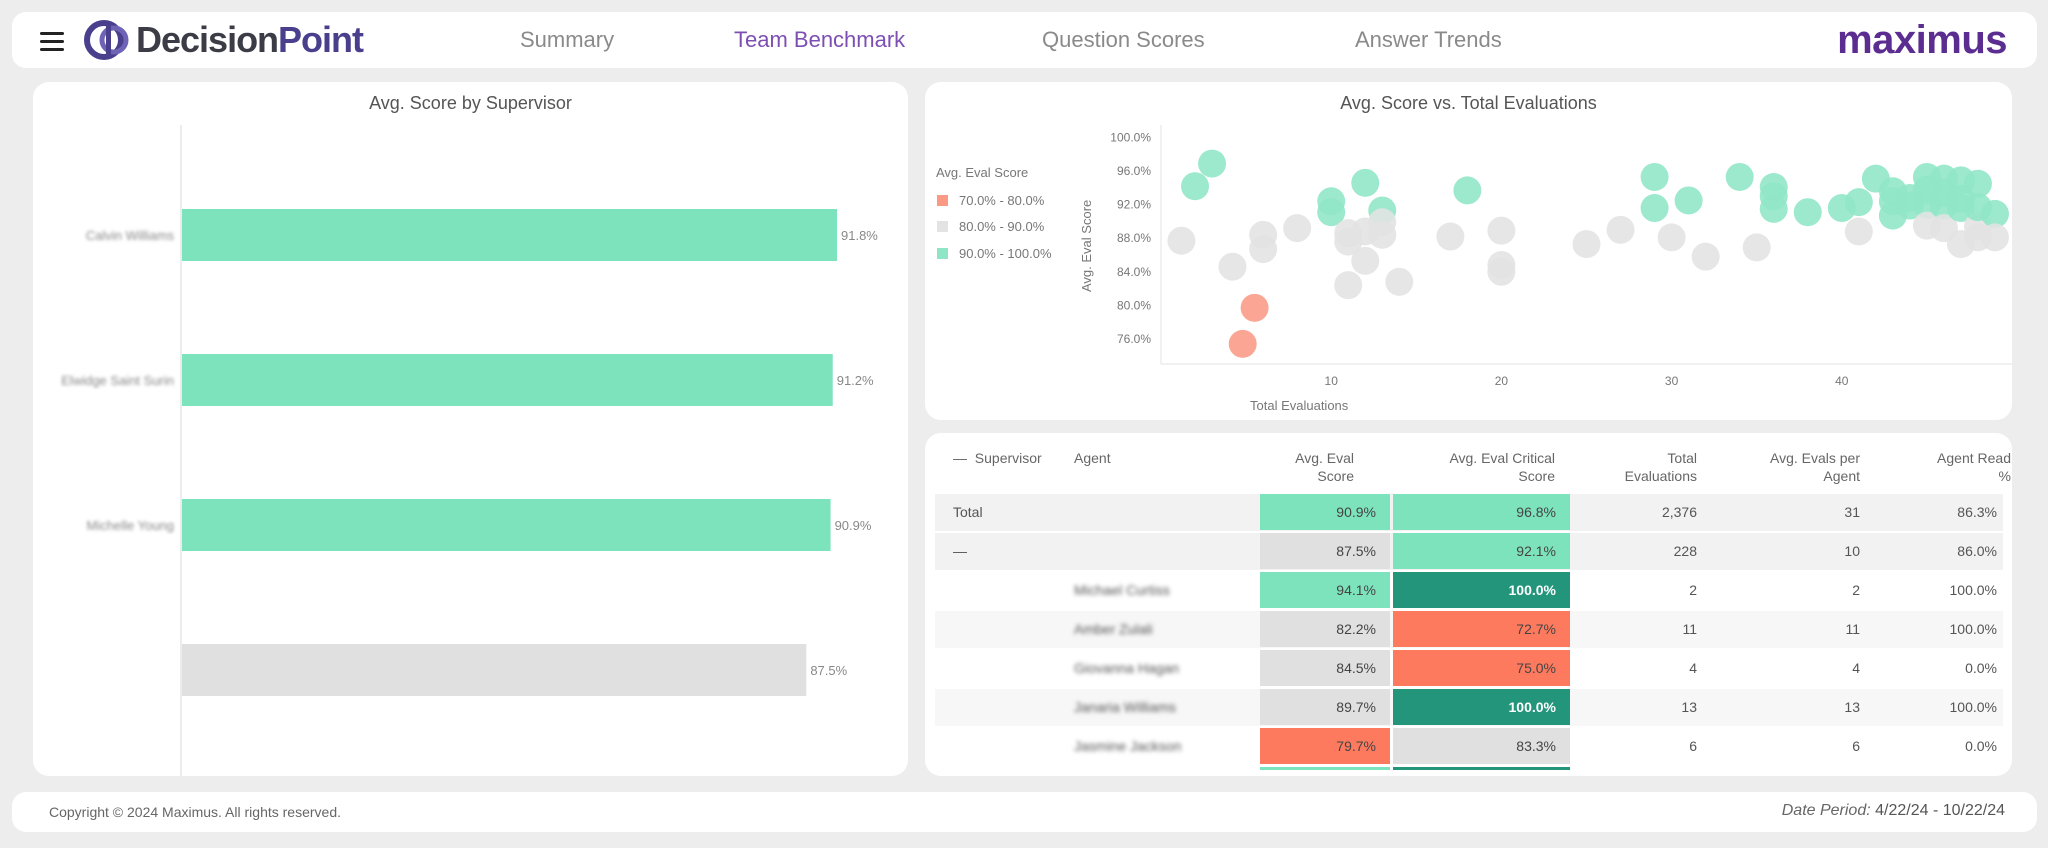  Describe the element at coordinates (997, 458) in the screenshot. I see `header-supervisor: — Supervisor` at that location.